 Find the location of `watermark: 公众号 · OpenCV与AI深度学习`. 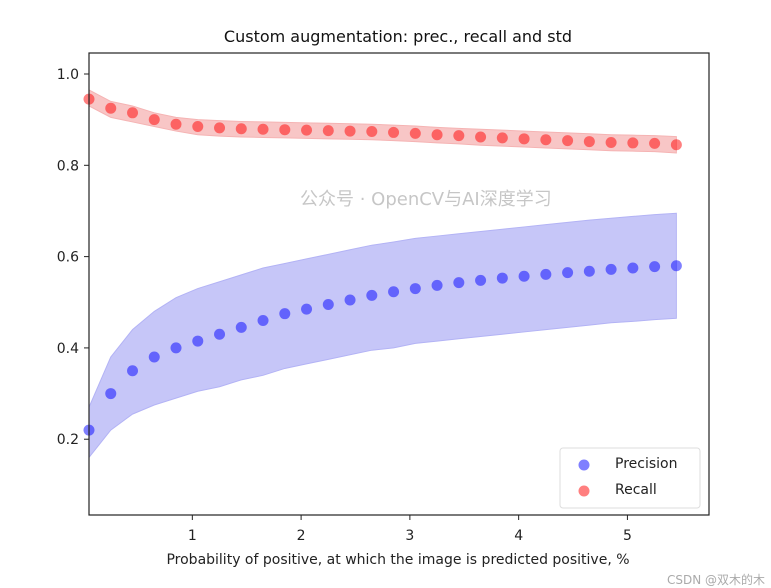

watermark: 公众号 · OpenCV与AI深度学习 is located at coordinates (426, 199).